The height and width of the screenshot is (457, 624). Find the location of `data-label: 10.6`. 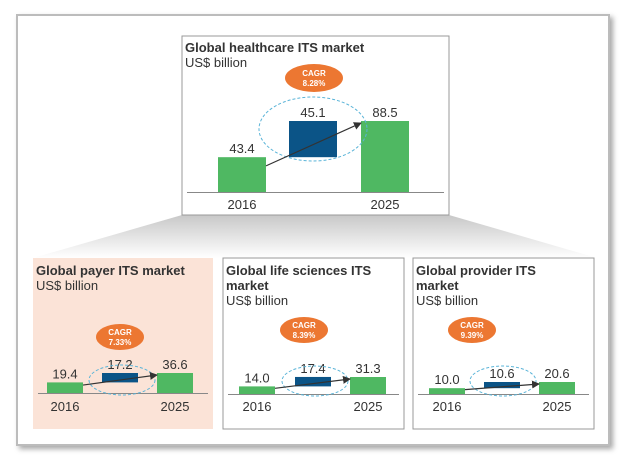

data-label: 10.6 is located at coordinates (501, 373).